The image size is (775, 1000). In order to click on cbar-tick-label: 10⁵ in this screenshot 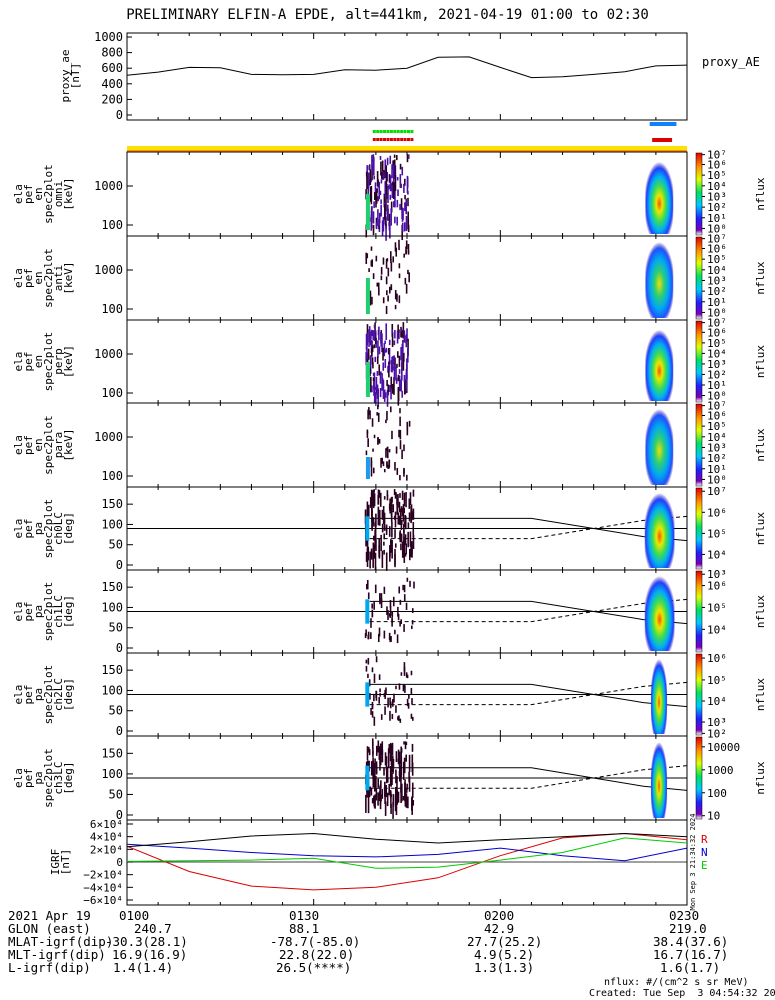, I will do `click(717, 259)`.